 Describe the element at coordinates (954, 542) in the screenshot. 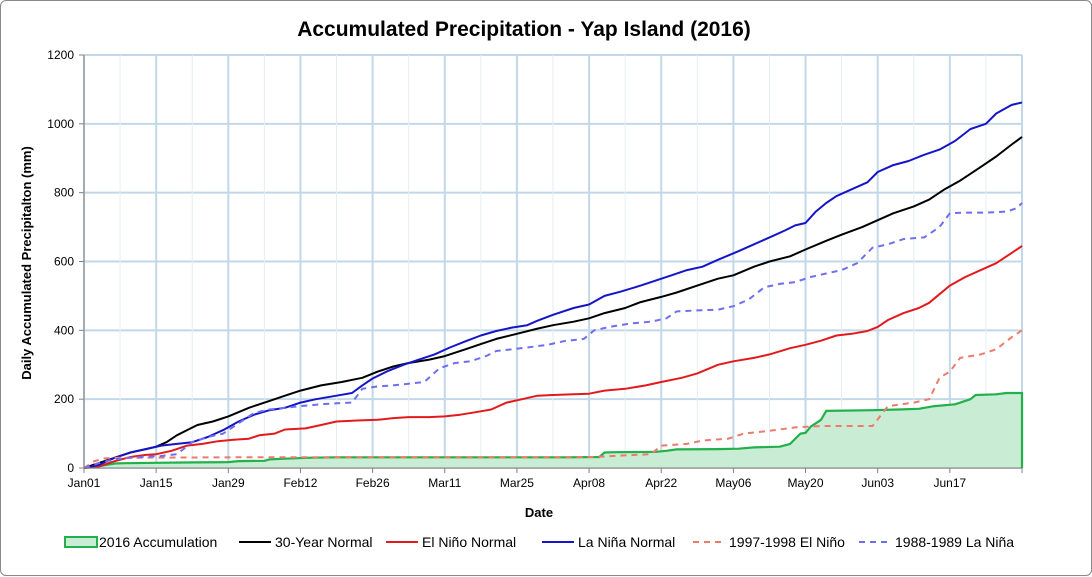

I see `legend-label-1988-1989-la-ni-a: 1988-1989 La Niña` at that location.